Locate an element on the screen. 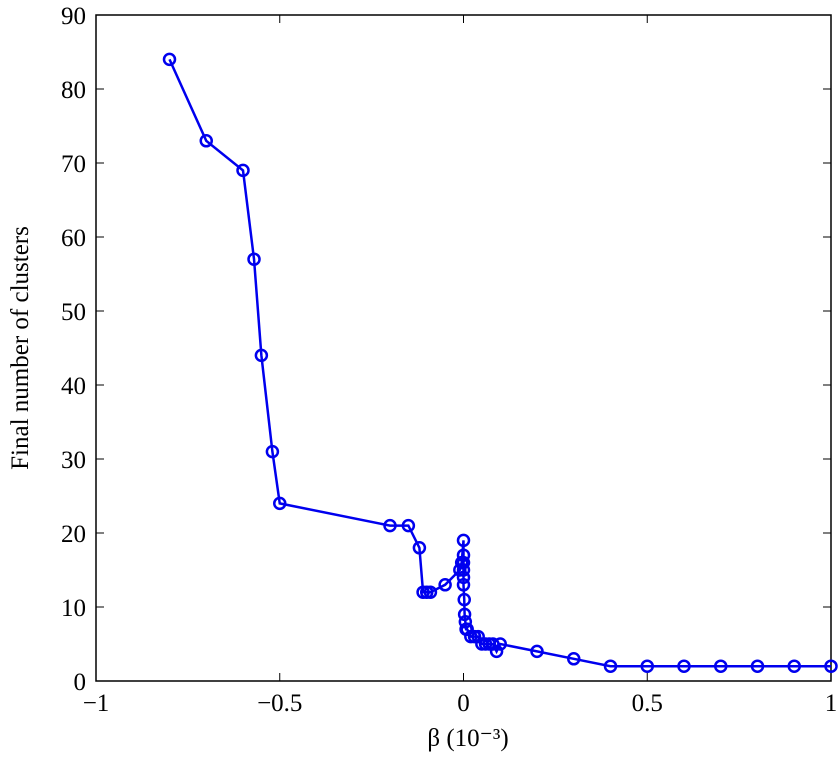 The width and height of the screenshot is (838, 759). y-tick-label: 10 is located at coordinates (73, 608).